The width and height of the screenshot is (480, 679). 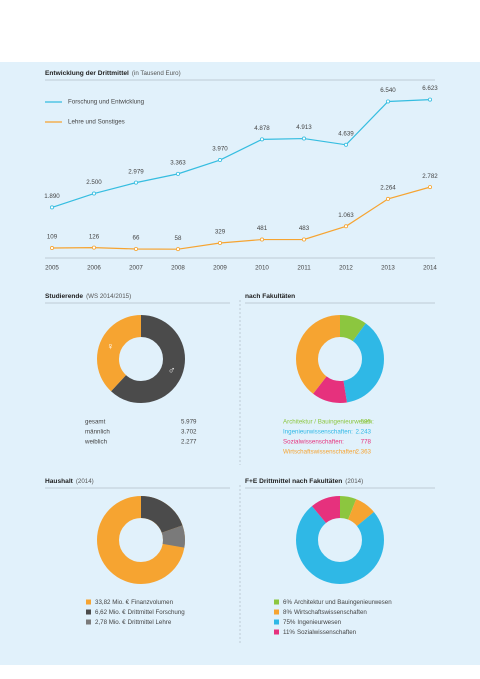 I want to click on legend-name: Drittmittel Forschung, so click(x=157, y=612).